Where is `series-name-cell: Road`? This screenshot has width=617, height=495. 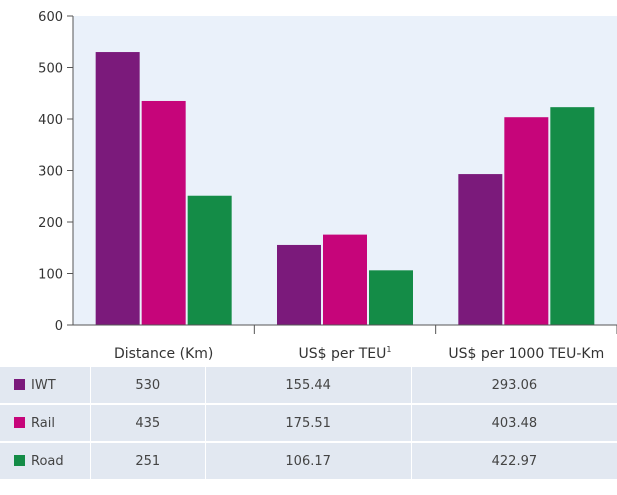
series-name-cell: Road is located at coordinates (45, 462).